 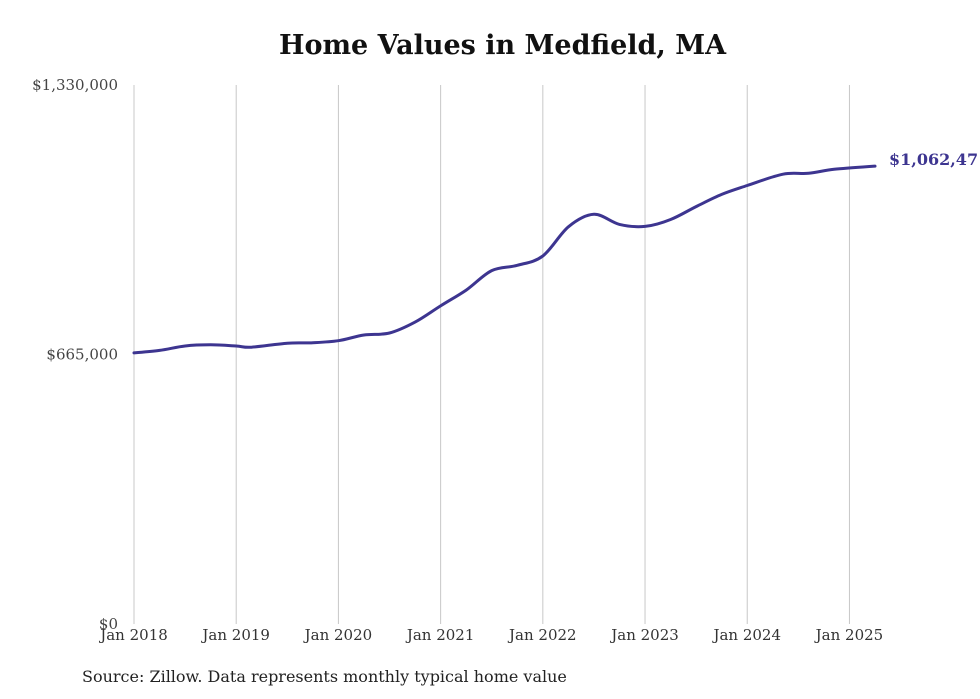 I want to click on x-tick-label: Jan 2020, so click(x=338, y=635).